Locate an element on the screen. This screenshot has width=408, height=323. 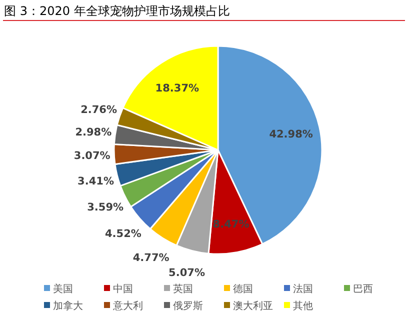
chart-title: 图 3：2020 年全球宠物护理市场规模占比 is located at coordinates (117, 11).